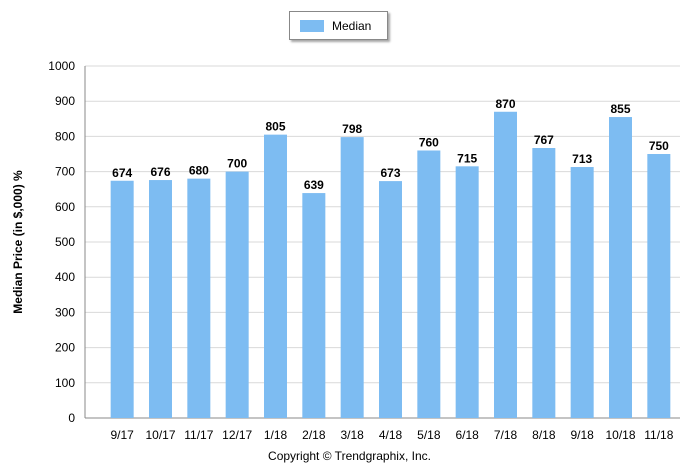  Describe the element at coordinates (276, 435) in the screenshot. I see `x-tick-label: 1/18` at that location.